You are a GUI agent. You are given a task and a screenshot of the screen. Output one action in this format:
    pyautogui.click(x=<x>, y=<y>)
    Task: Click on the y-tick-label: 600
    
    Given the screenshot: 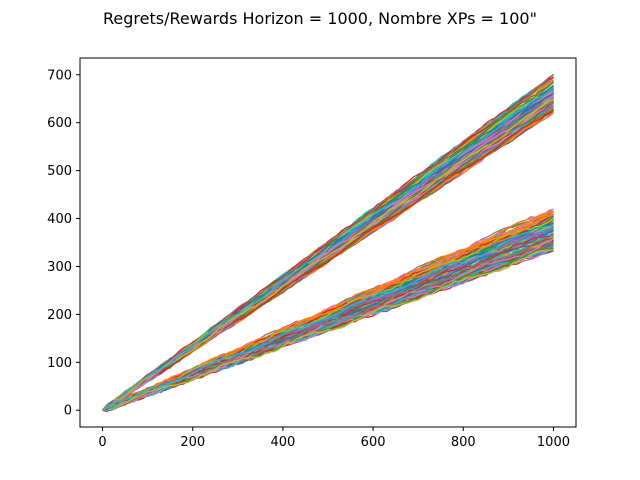 What is the action you would take?
    pyautogui.click(x=59, y=123)
    